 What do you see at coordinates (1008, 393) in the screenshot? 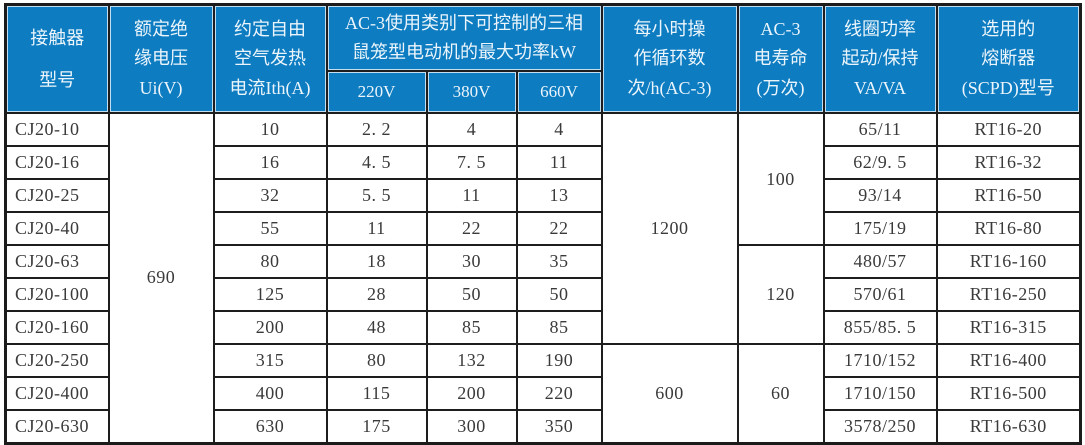
I see `cell-fuse: RT16-500` at bounding box center [1008, 393].